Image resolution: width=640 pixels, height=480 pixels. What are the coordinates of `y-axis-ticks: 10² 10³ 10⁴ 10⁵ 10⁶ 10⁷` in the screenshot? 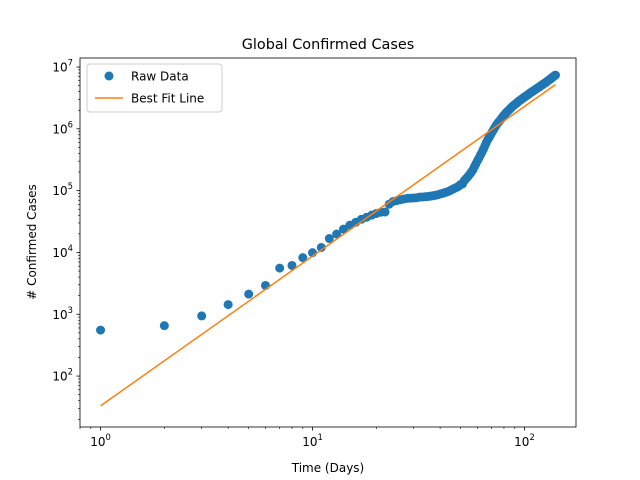 It's located at (66, 239).